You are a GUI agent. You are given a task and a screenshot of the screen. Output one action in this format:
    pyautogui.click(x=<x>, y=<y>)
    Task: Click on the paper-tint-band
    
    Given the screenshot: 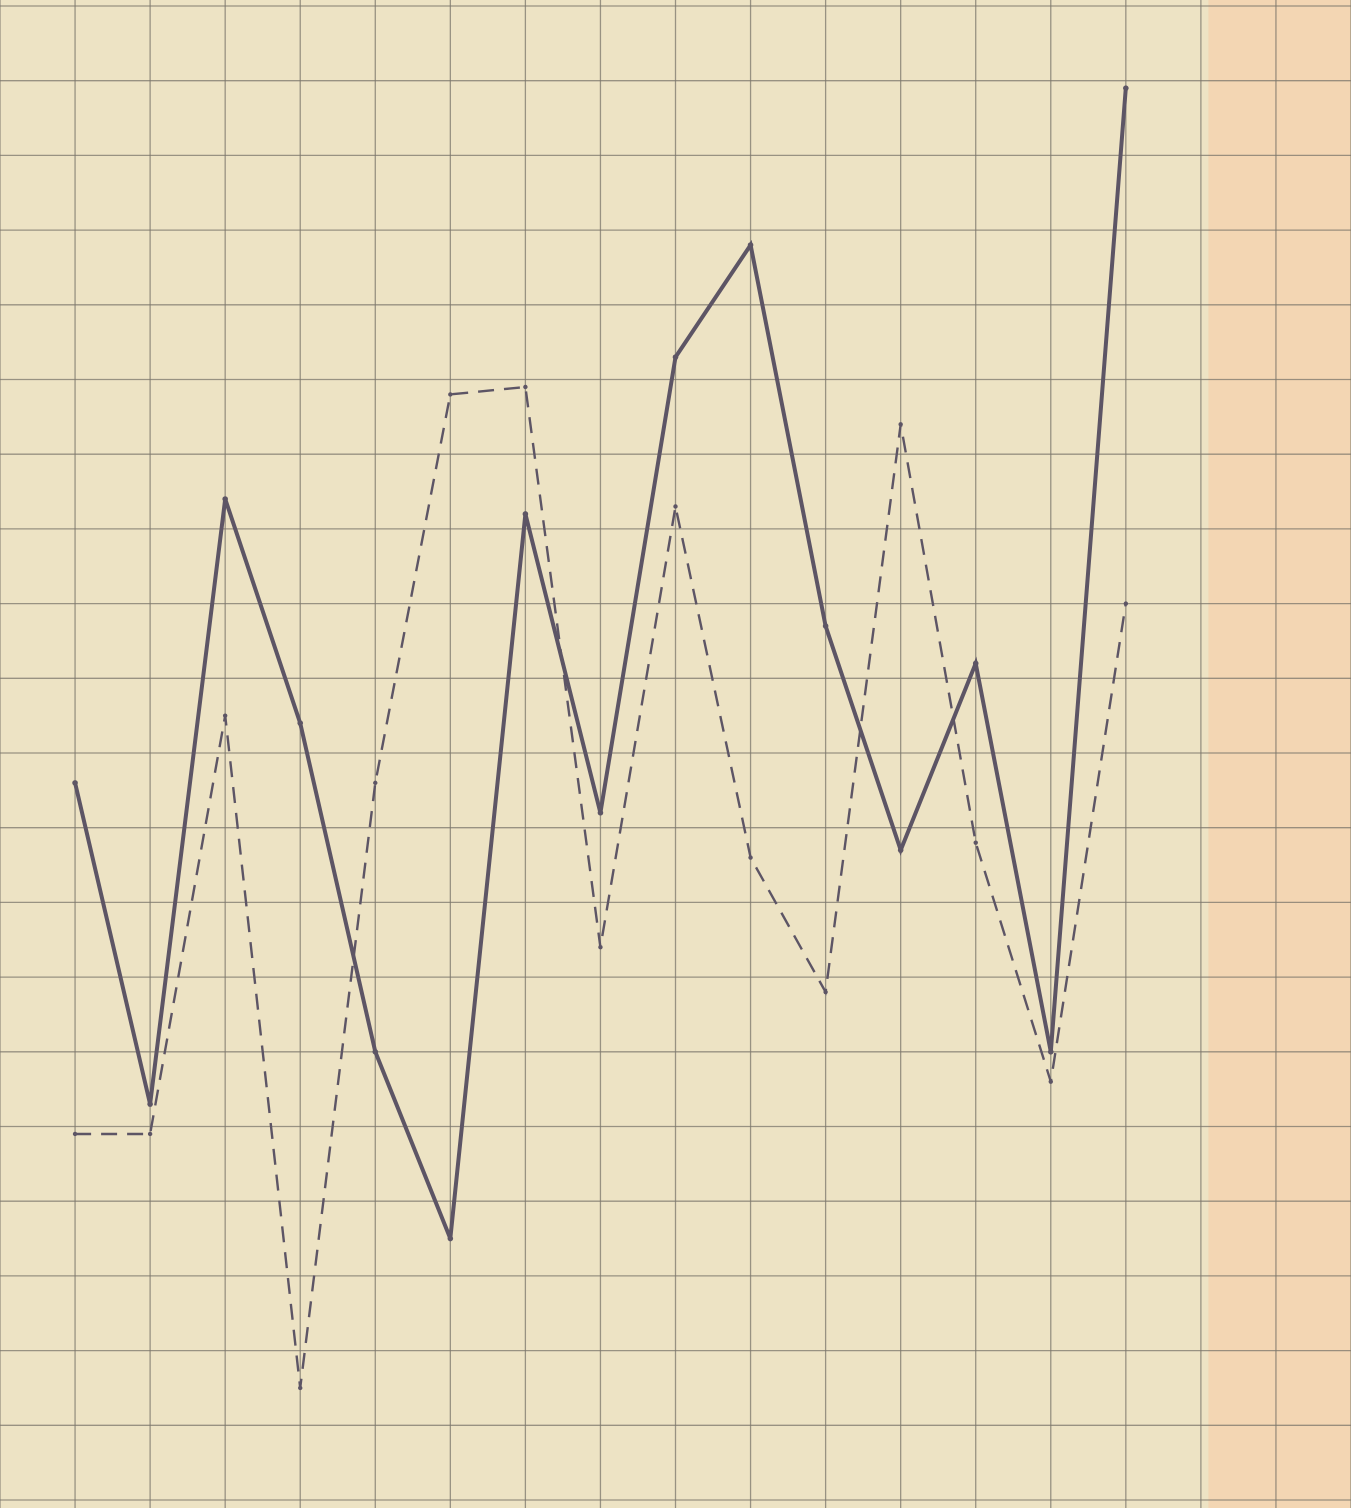 What is the action you would take?
    pyautogui.click(x=1279, y=754)
    